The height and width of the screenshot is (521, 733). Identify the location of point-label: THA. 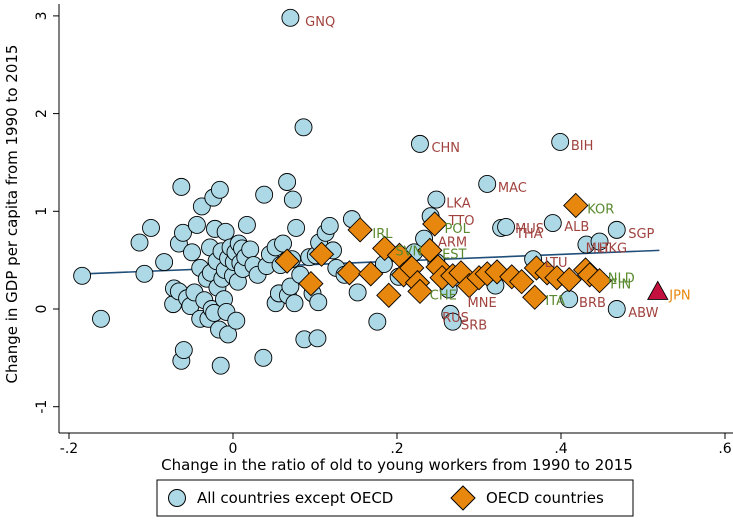
(529, 234).